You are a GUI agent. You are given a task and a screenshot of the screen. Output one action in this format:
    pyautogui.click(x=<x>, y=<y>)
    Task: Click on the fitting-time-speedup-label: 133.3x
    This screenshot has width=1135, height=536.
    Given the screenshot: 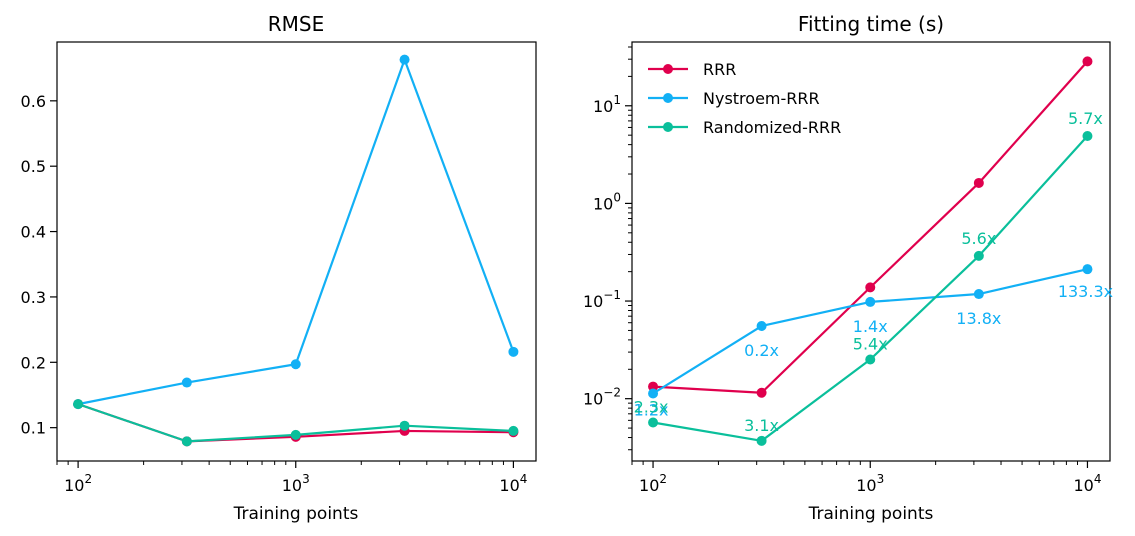 What is the action you would take?
    pyautogui.click(x=1085, y=291)
    